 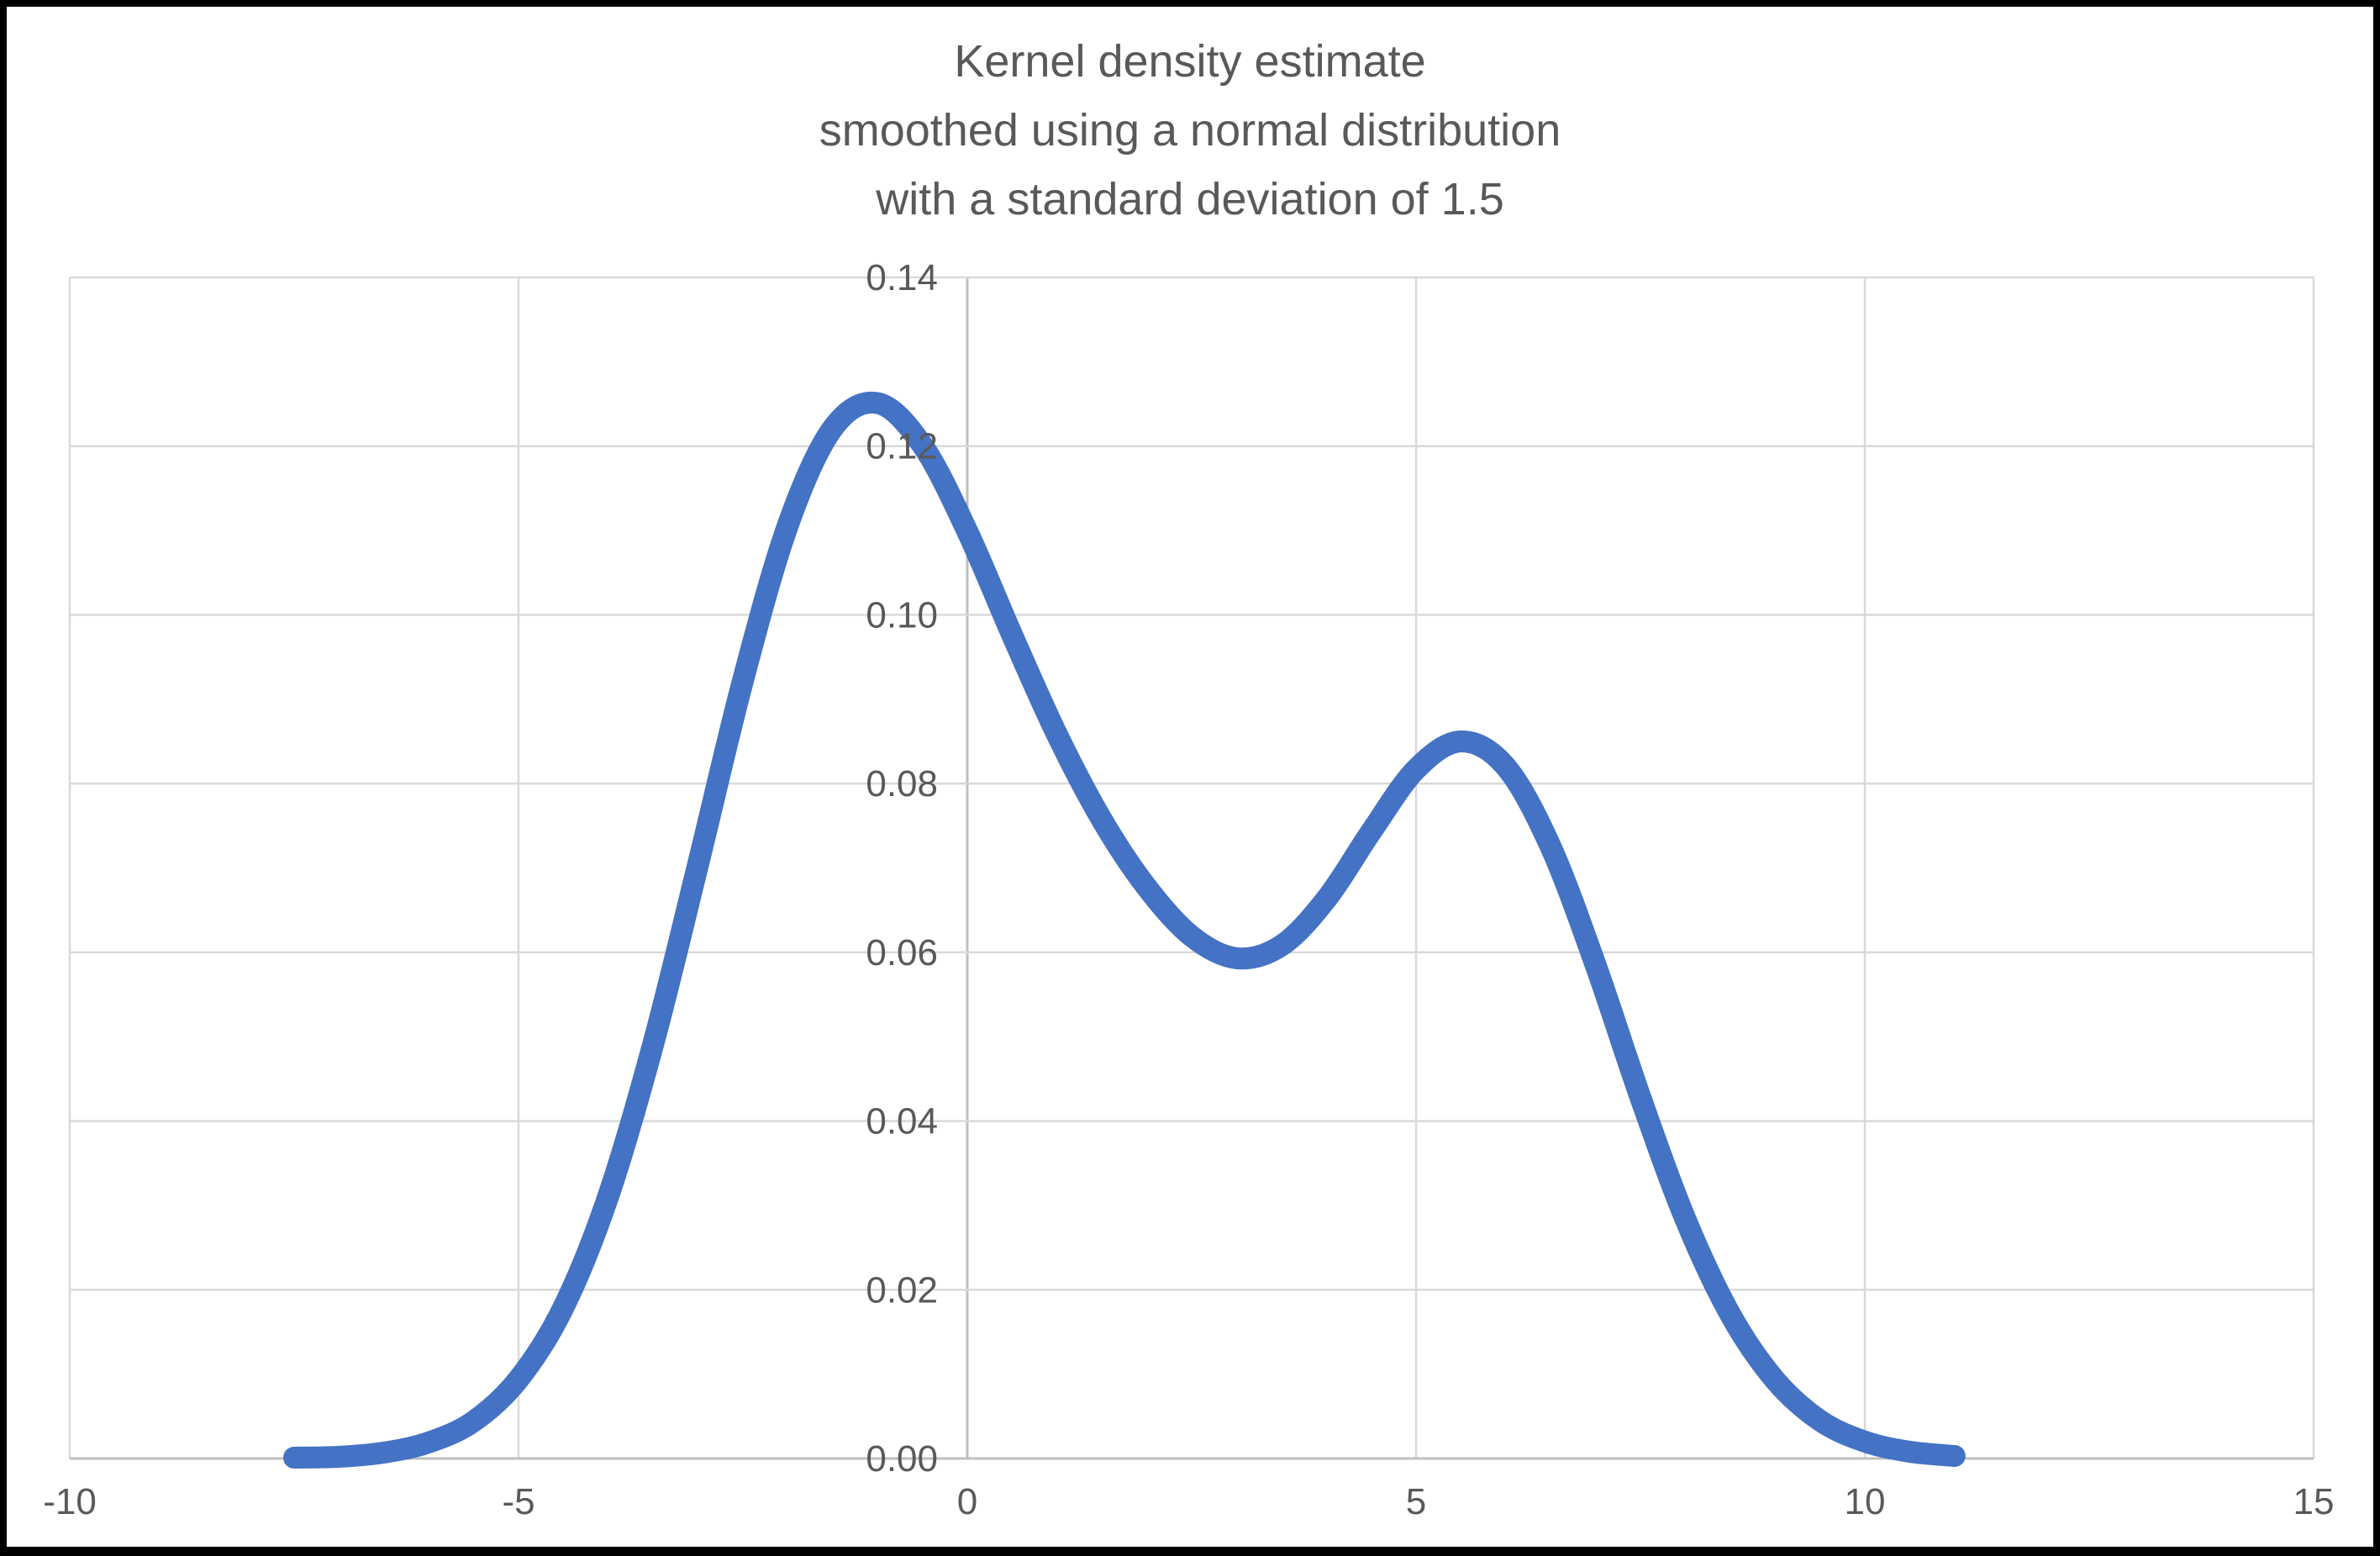 I want to click on y-tick-label: 0.14, so click(x=902, y=277).